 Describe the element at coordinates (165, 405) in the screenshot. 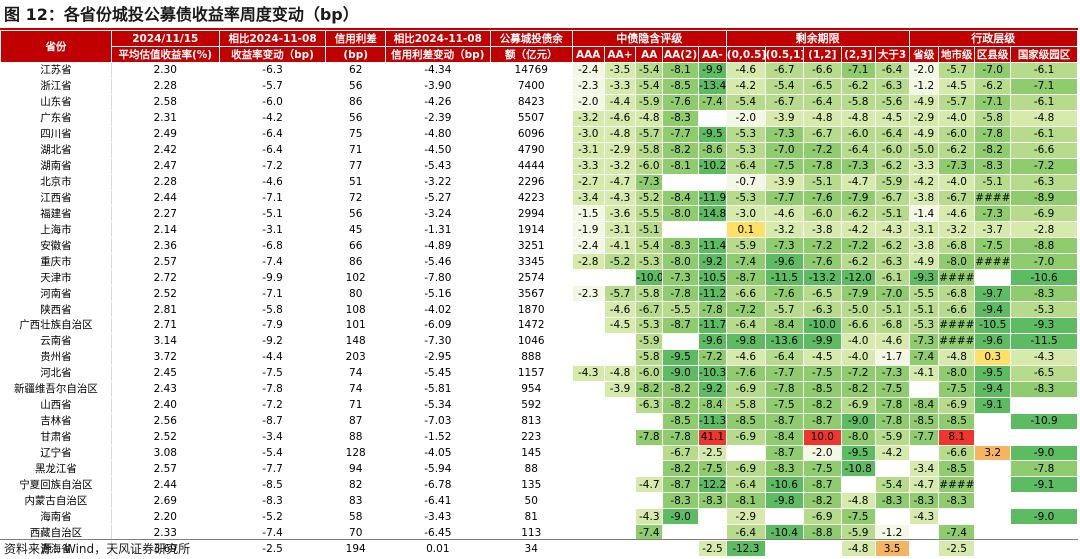

I see `yield-cell: 2.40` at that location.